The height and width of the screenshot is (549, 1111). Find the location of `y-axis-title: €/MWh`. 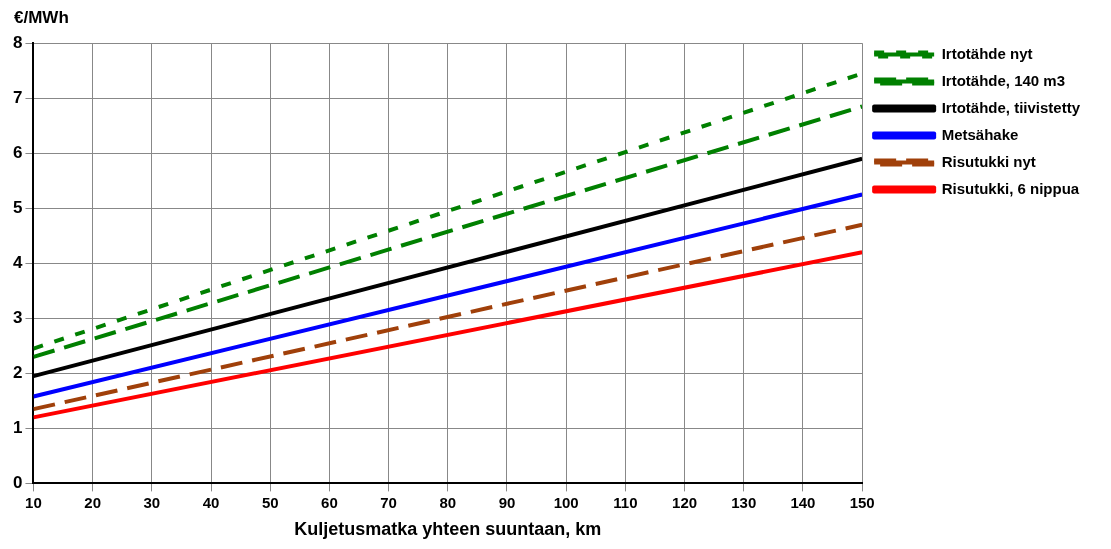

y-axis-title: €/MWh is located at coordinates (41, 18).